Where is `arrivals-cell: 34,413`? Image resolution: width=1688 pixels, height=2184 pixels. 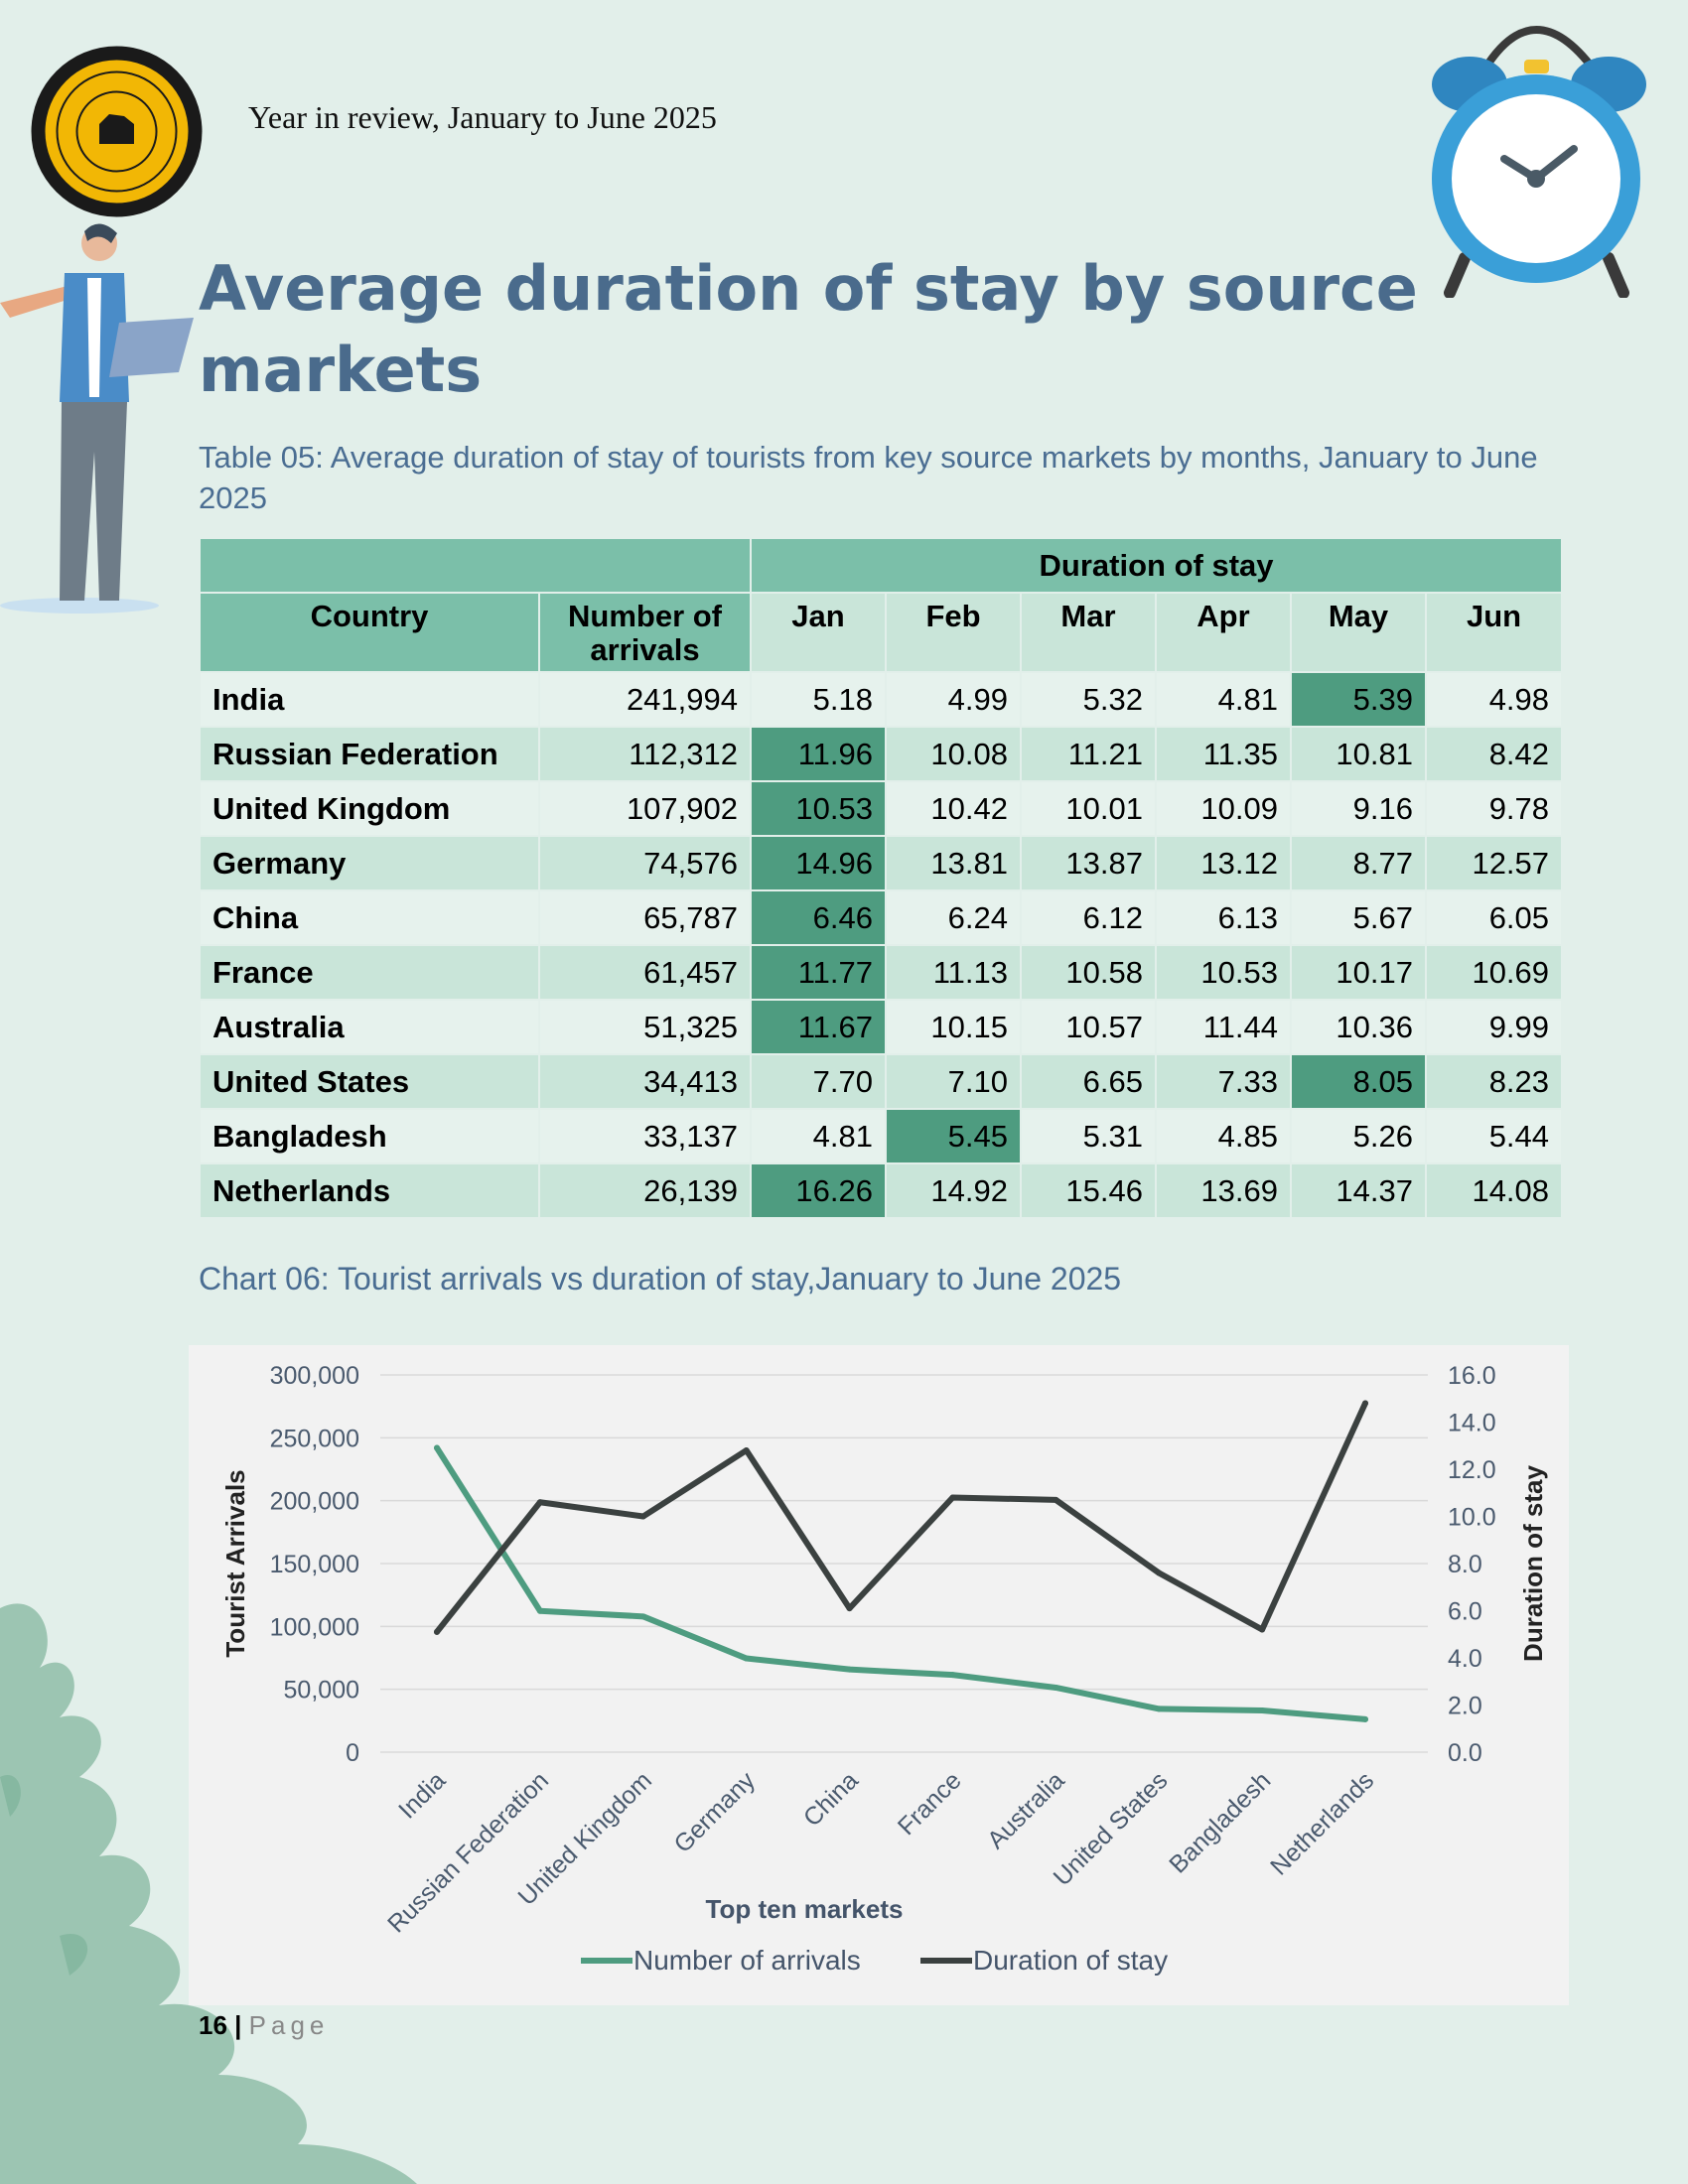
arrivals-cell: 34,413 is located at coordinates (645, 1081).